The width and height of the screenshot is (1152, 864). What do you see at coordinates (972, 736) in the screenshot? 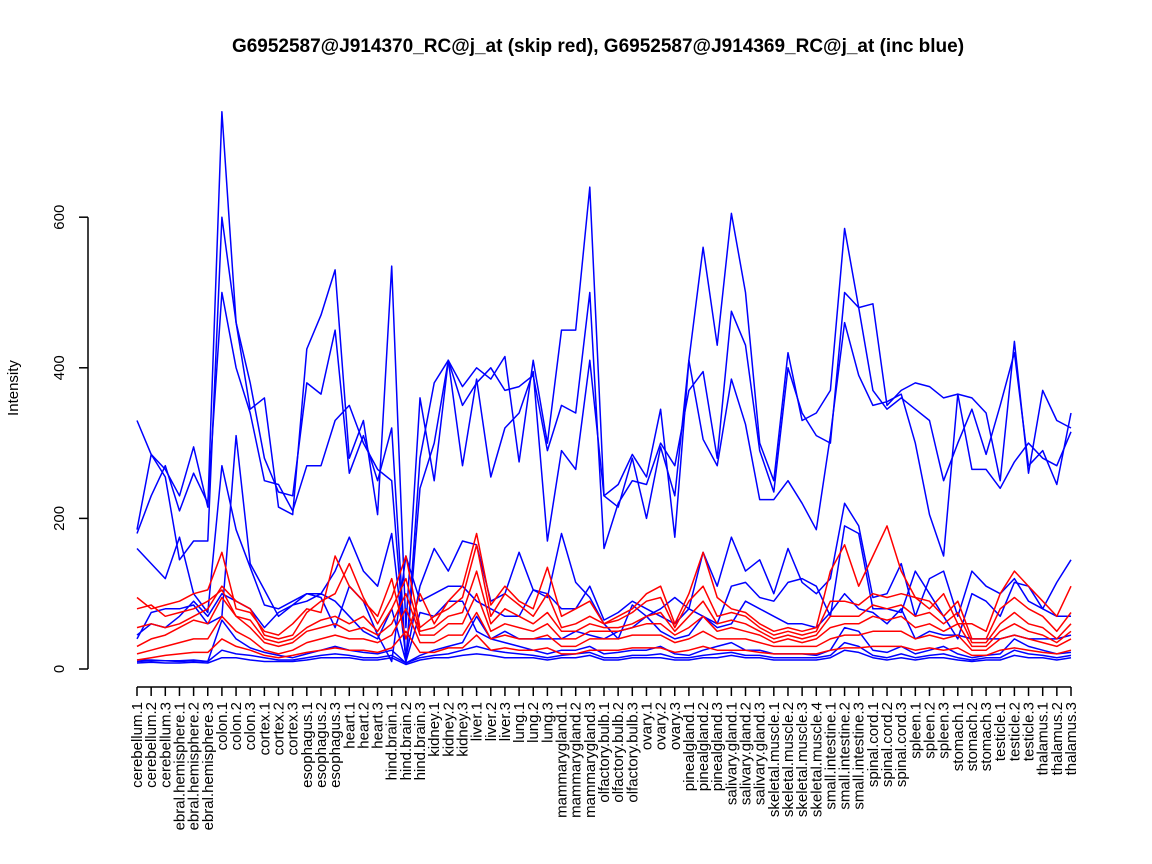
I see `x-tick-label: stomach.2` at bounding box center [972, 736].